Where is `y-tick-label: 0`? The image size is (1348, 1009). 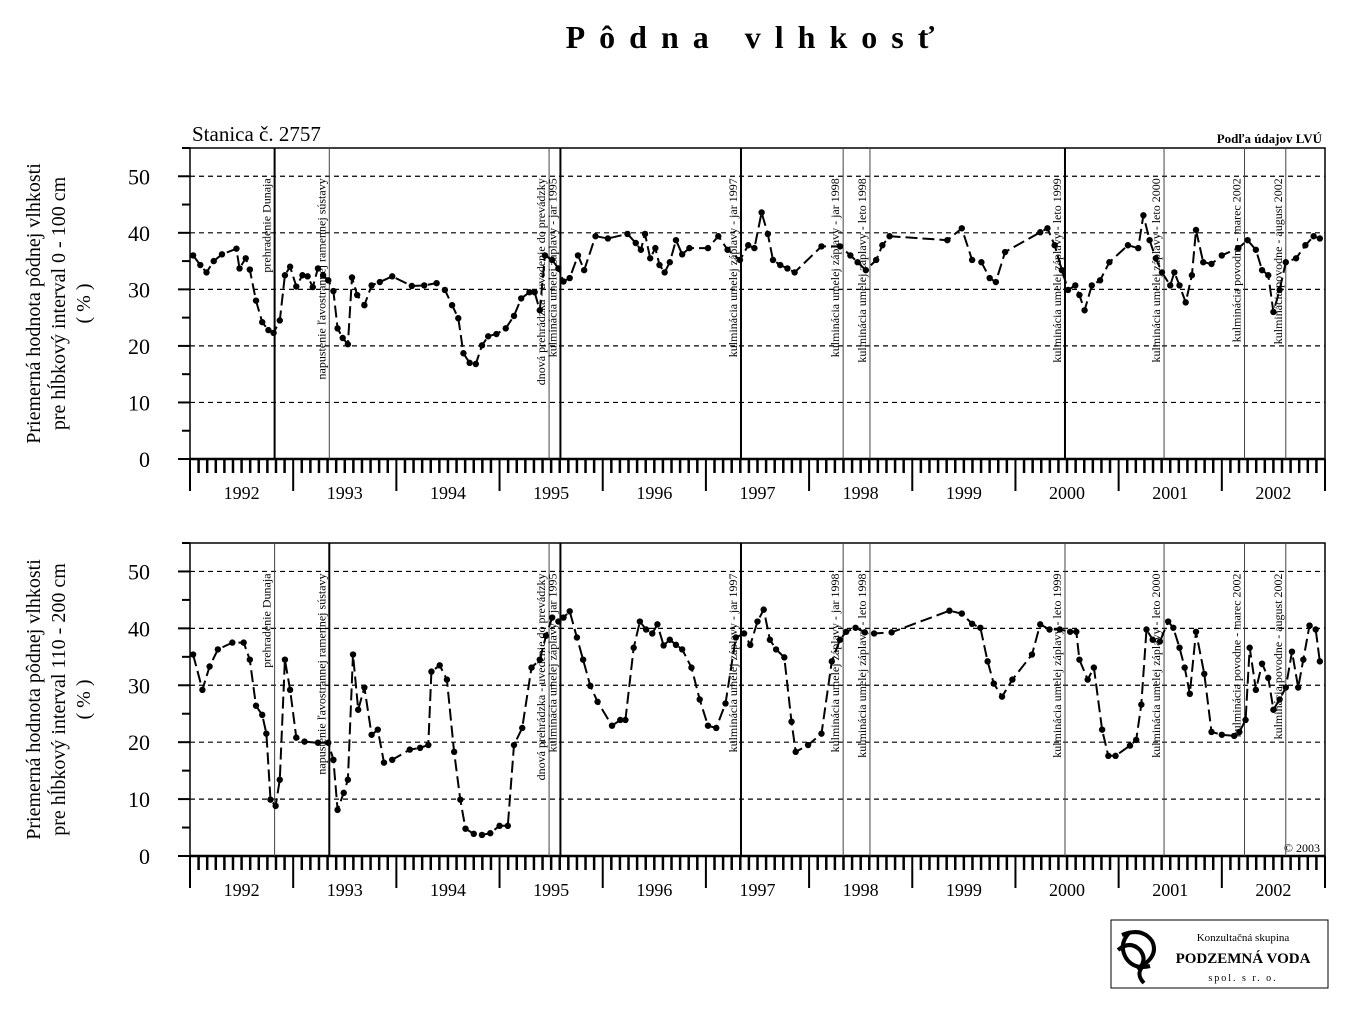
y-tick-label: 0 is located at coordinates (144, 459).